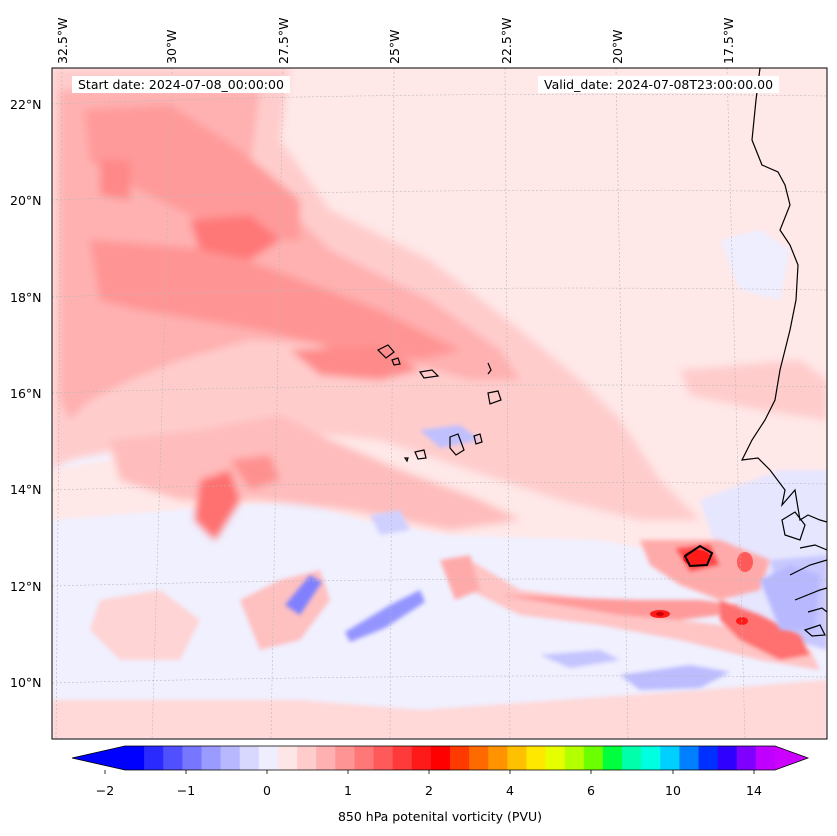  I want to click on colorbar-tick: 1, so click(348, 790).